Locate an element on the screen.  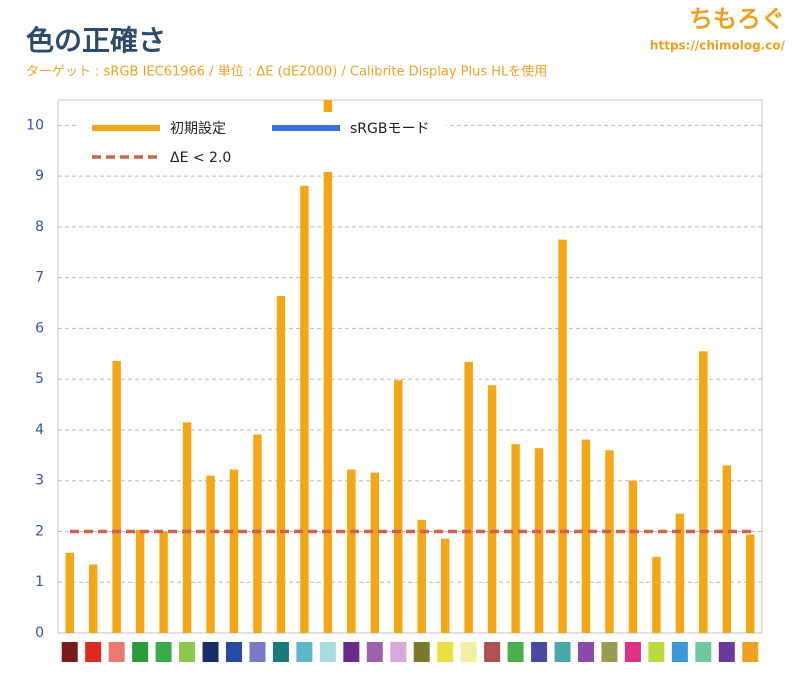
chart-title: 色の正確さ is located at coordinates (96, 40).